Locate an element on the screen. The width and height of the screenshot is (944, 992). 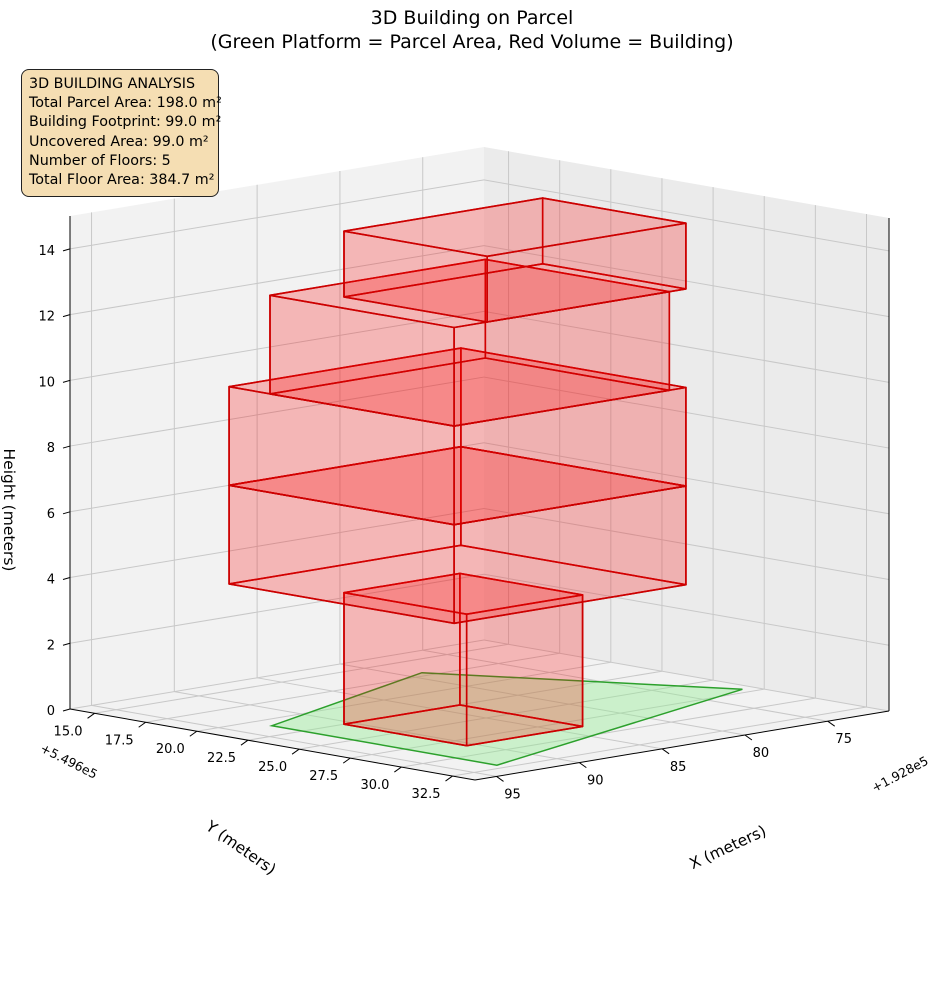
z-tick-label: 0 is located at coordinates (51, 711).